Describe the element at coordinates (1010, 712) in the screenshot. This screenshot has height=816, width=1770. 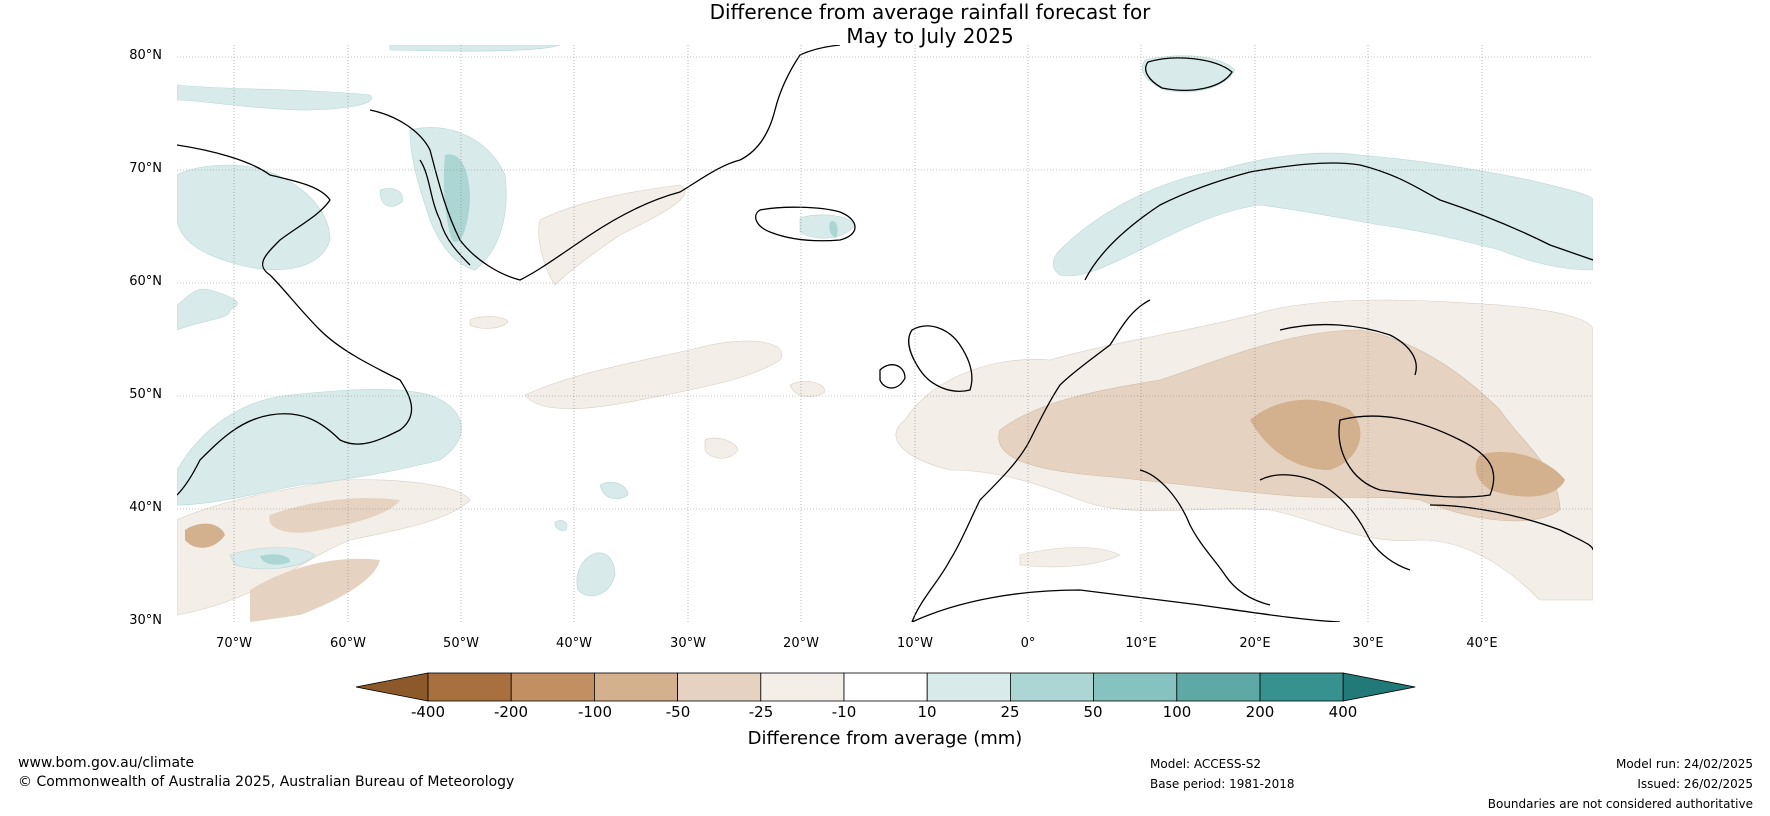
I see `colorbar-tick: 25` at that location.